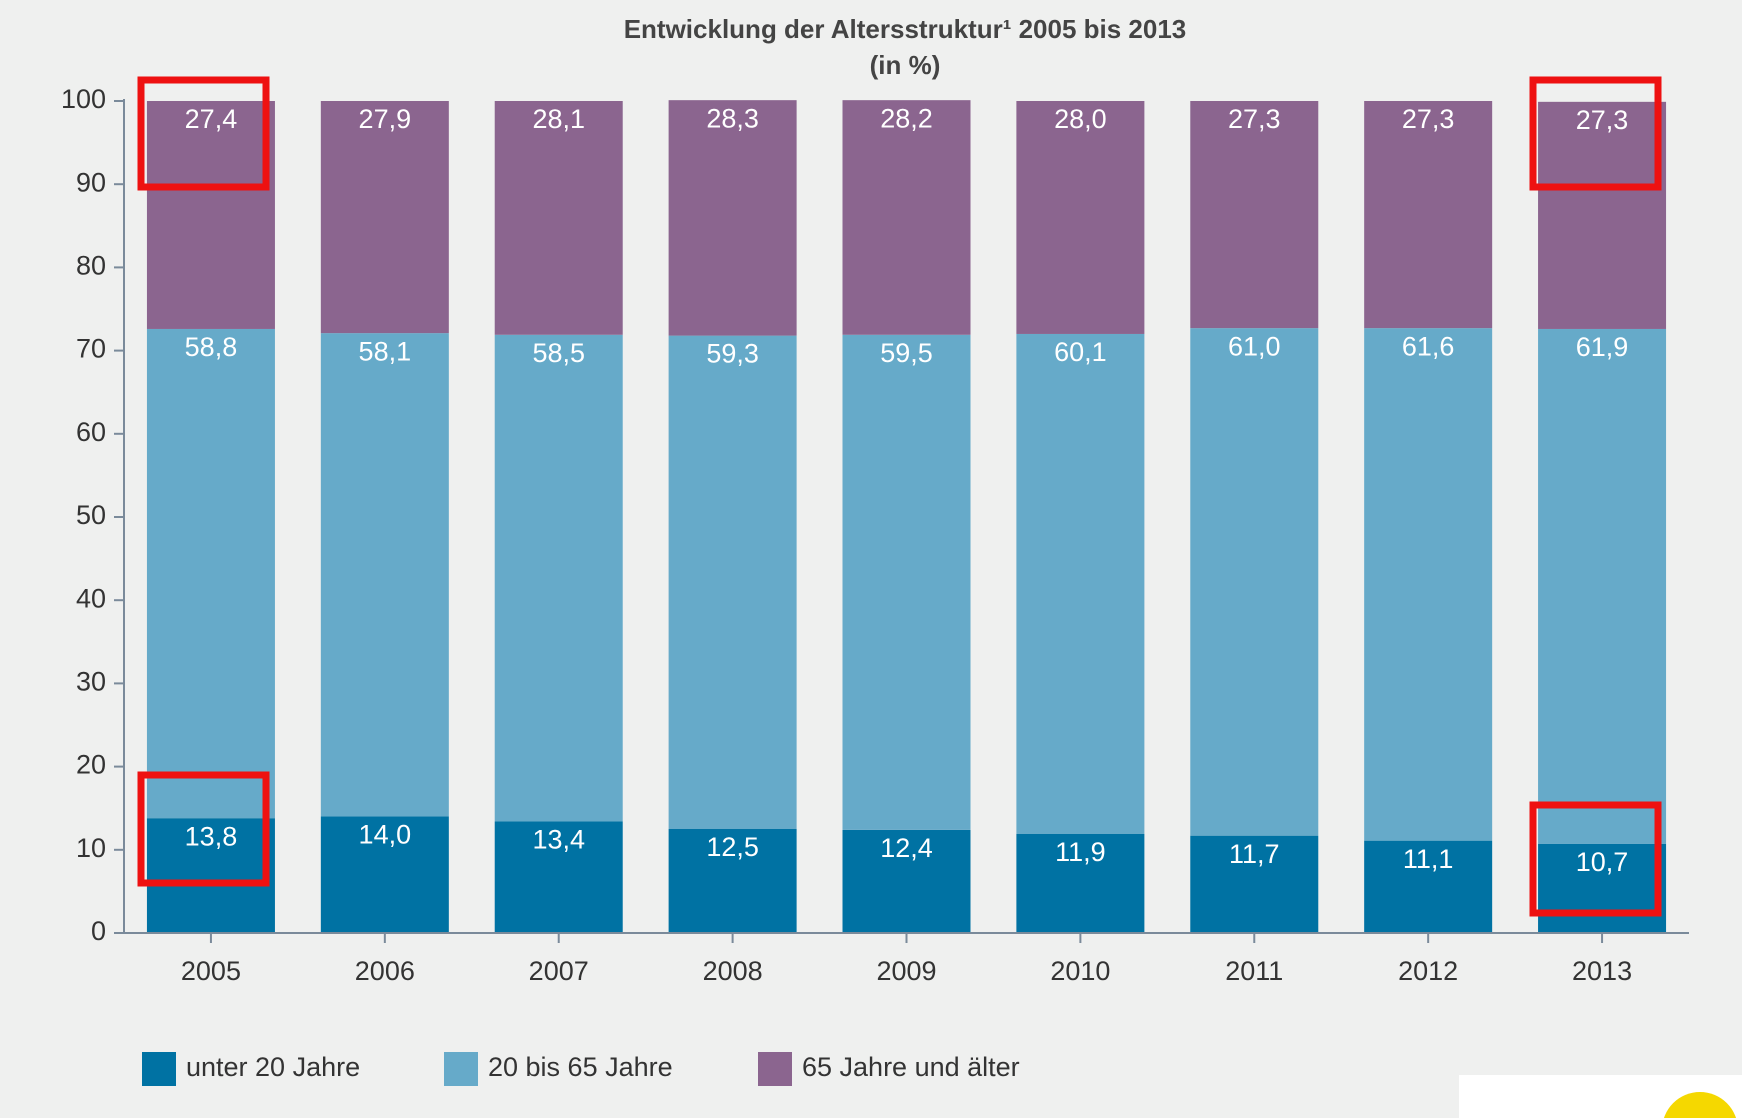 This screenshot has width=1742, height=1118. What do you see at coordinates (911, 1067) in the screenshot?
I see `legend-label: 65 Jahre und älter` at bounding box center [911, 1067].